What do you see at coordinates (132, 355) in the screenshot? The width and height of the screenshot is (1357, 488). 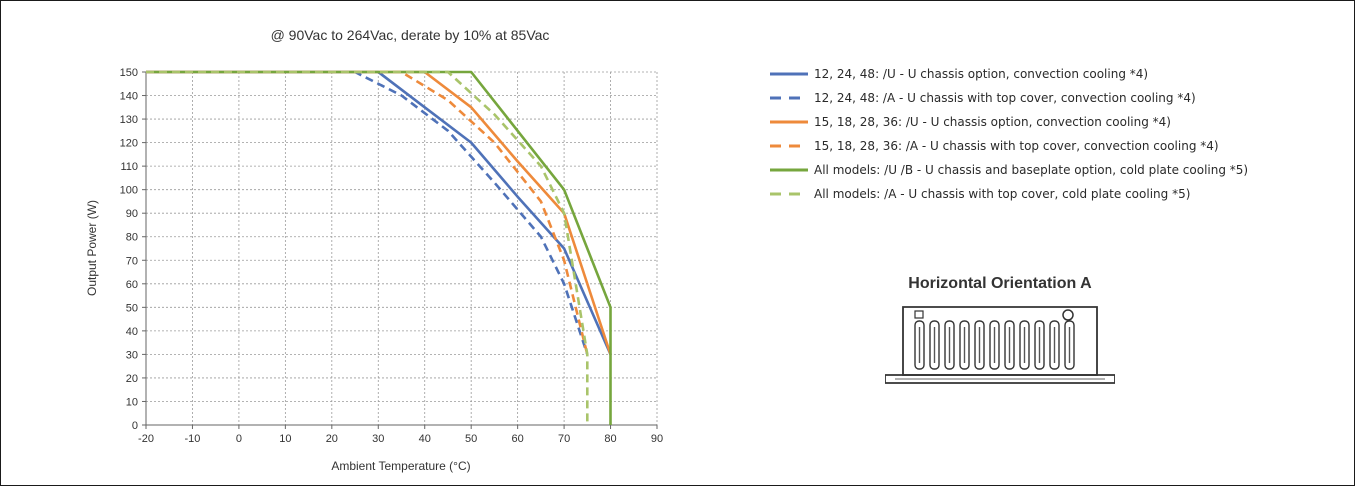 I see `y-tick-label: 30` at bounding box center [132, 355].